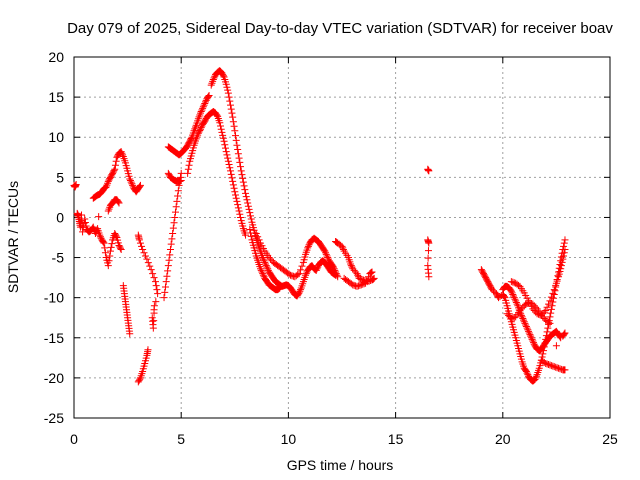 The width and height of the screenshot is (640, 480). I want to click on x-tick-label: 10, so click(289, 439).